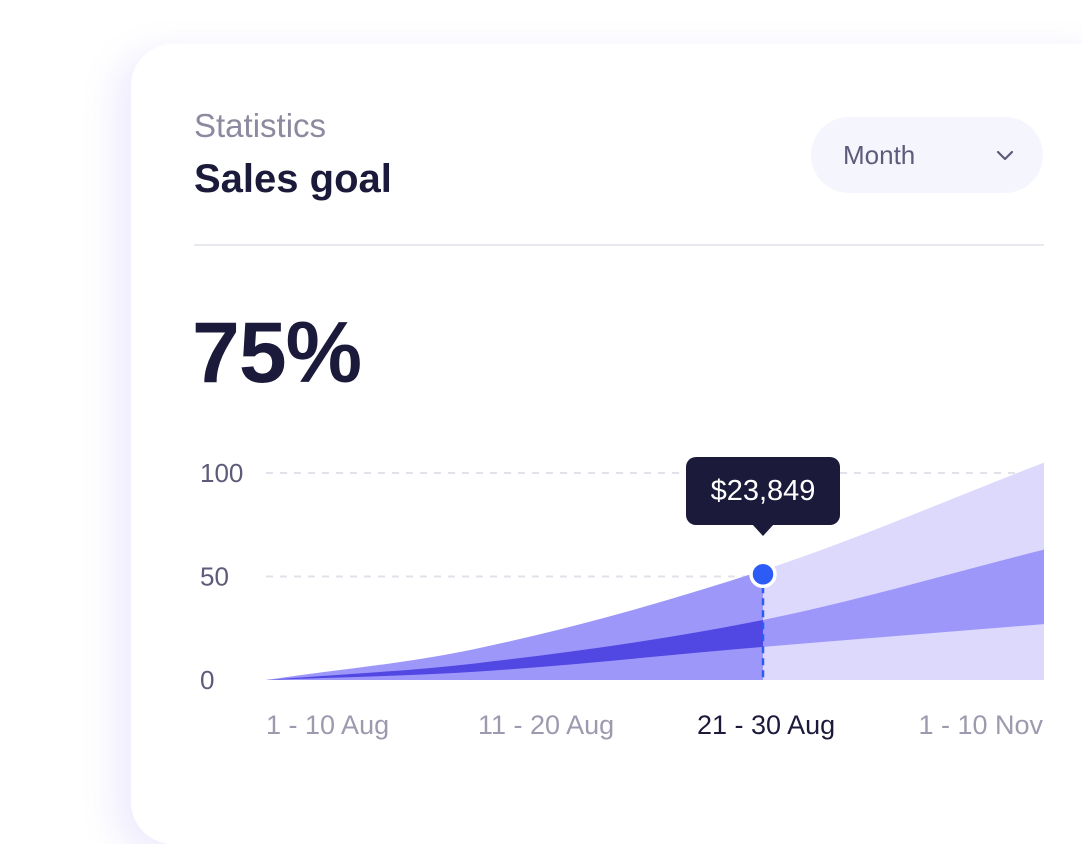  What do you see at coordinates (514, 663) in the screenshot?
I see `area-series-3-completed` at bounding box center [514, 663].